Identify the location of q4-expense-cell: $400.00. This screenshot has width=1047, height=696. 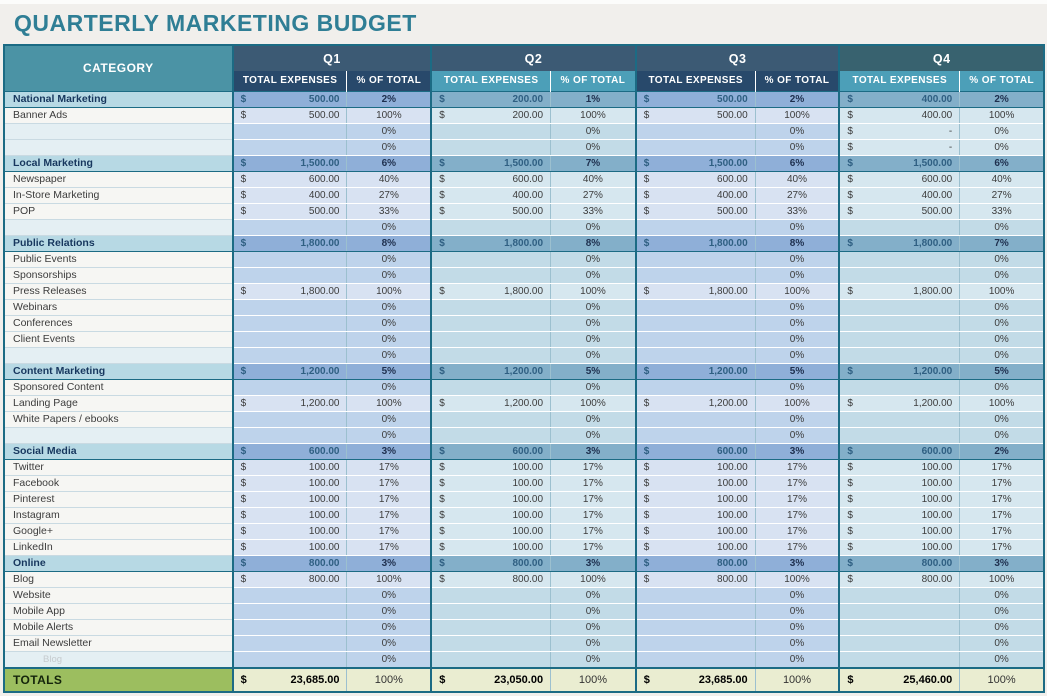
(899, 115).